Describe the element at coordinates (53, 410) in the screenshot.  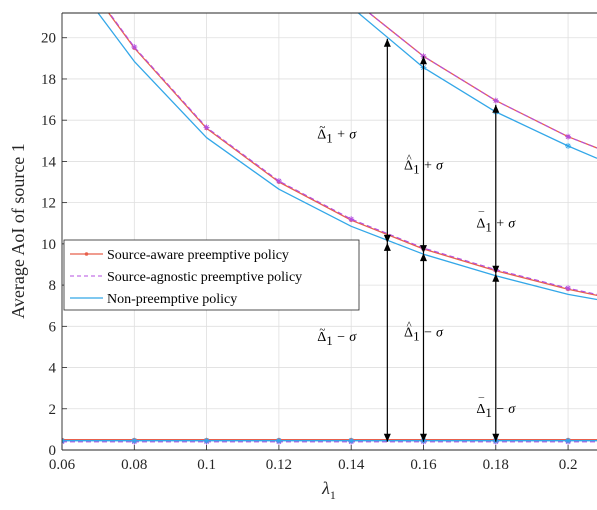
I see `y-tick-label: 2` at that location.